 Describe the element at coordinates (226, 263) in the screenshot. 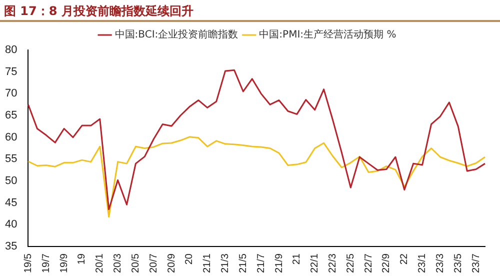

I see `x-tick-label: 21/3` at that location.